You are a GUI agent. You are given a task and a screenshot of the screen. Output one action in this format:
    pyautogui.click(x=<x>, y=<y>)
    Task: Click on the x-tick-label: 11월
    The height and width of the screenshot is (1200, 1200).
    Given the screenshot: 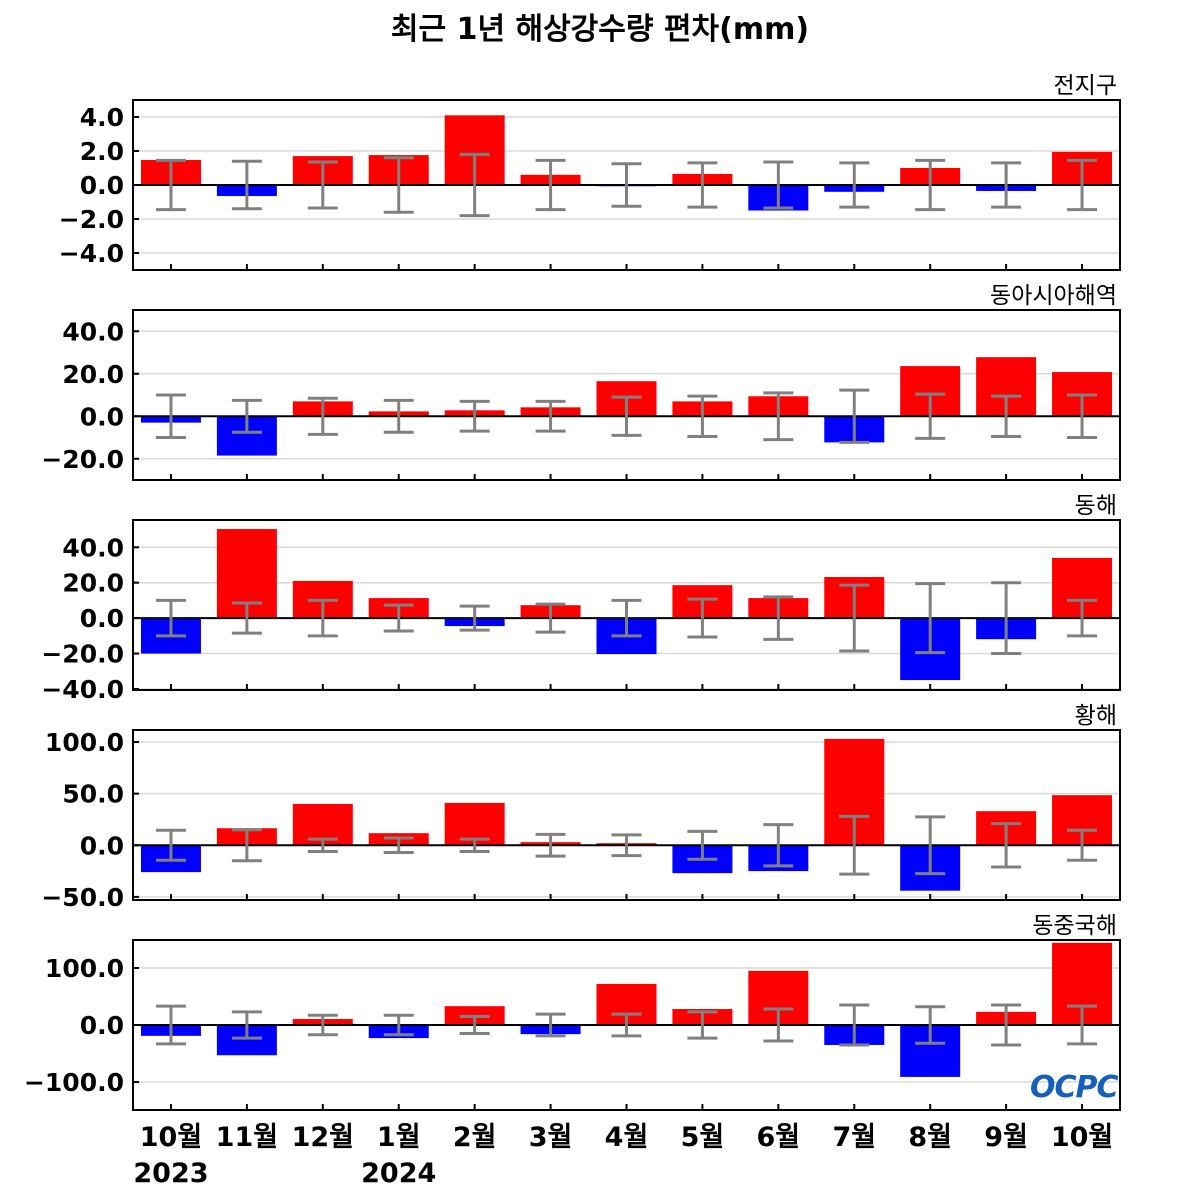 What is the action you would take?
    pyautogui.click(x=247, y=1137)
    